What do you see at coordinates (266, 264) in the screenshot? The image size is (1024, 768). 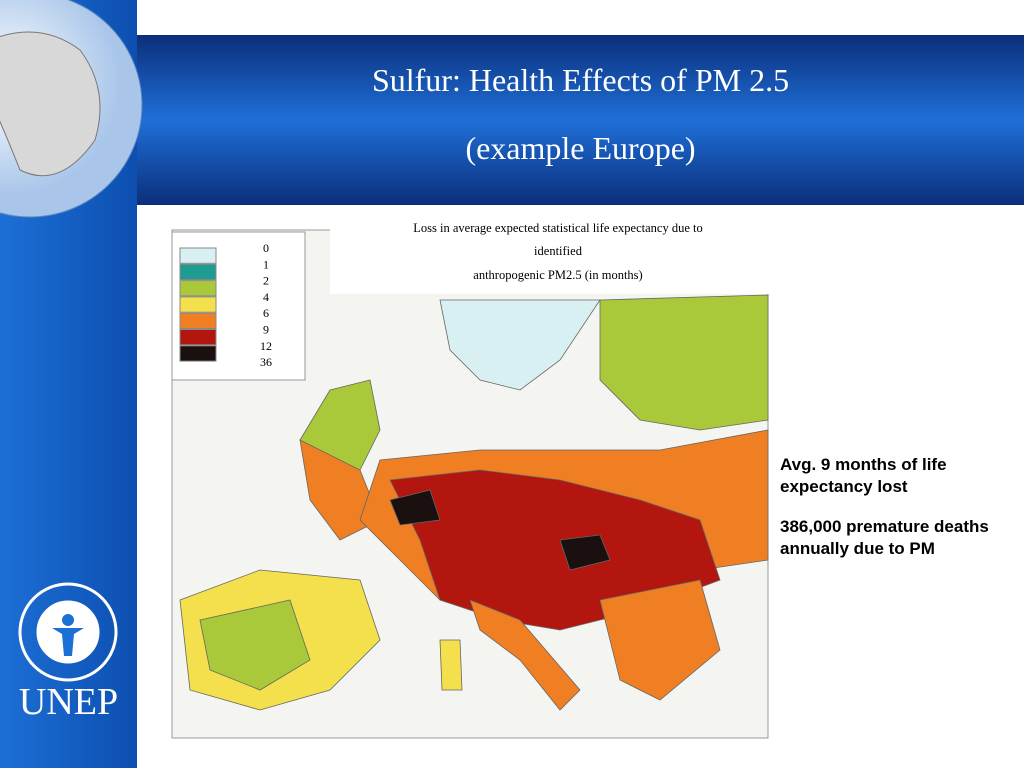 I see `legend-label: 1` at bounding box center [266, 264].